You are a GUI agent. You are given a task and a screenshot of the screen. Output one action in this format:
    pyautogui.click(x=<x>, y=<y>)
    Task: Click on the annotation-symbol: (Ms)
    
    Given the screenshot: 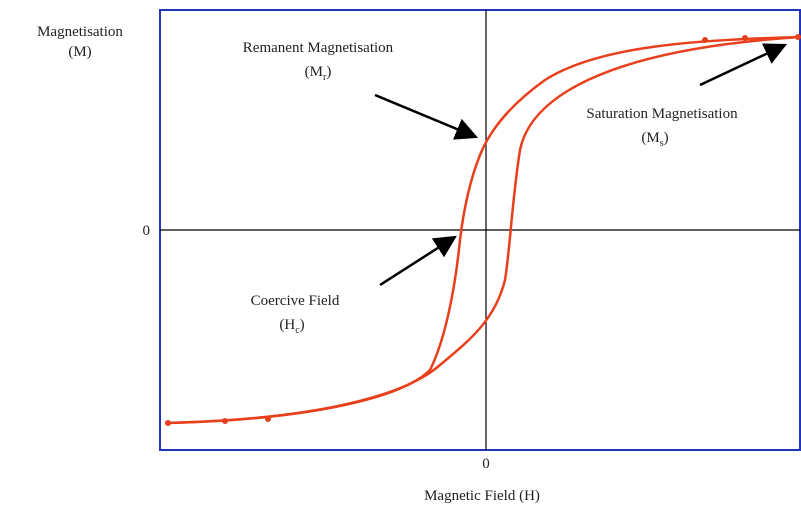 What is the action you would take?
    pyautogui.click(x=654, y=139)
    